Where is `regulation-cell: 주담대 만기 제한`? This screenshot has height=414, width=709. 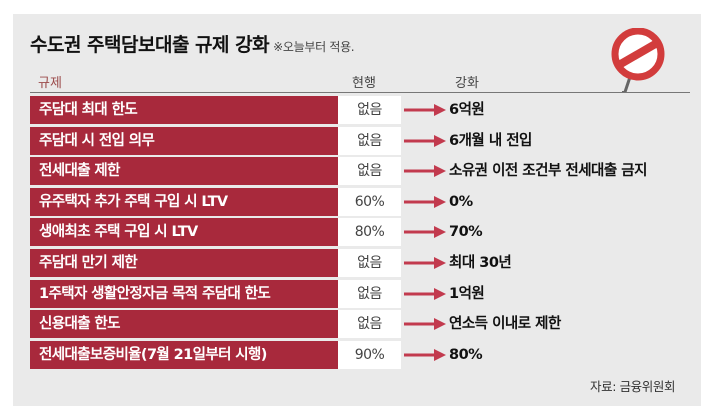 regulation-cell: 주담대 만기 제한 is located at coordinates (184, 263).